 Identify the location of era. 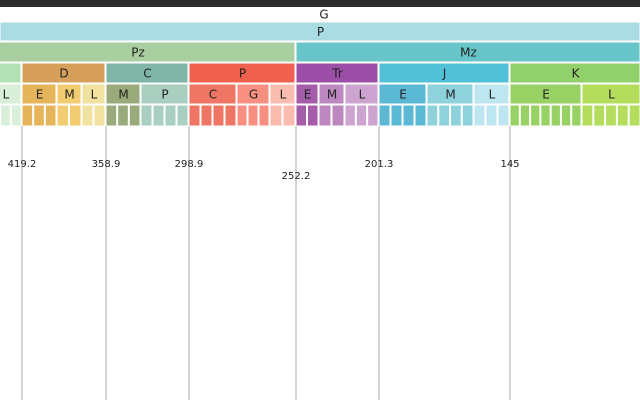
(467, 52).